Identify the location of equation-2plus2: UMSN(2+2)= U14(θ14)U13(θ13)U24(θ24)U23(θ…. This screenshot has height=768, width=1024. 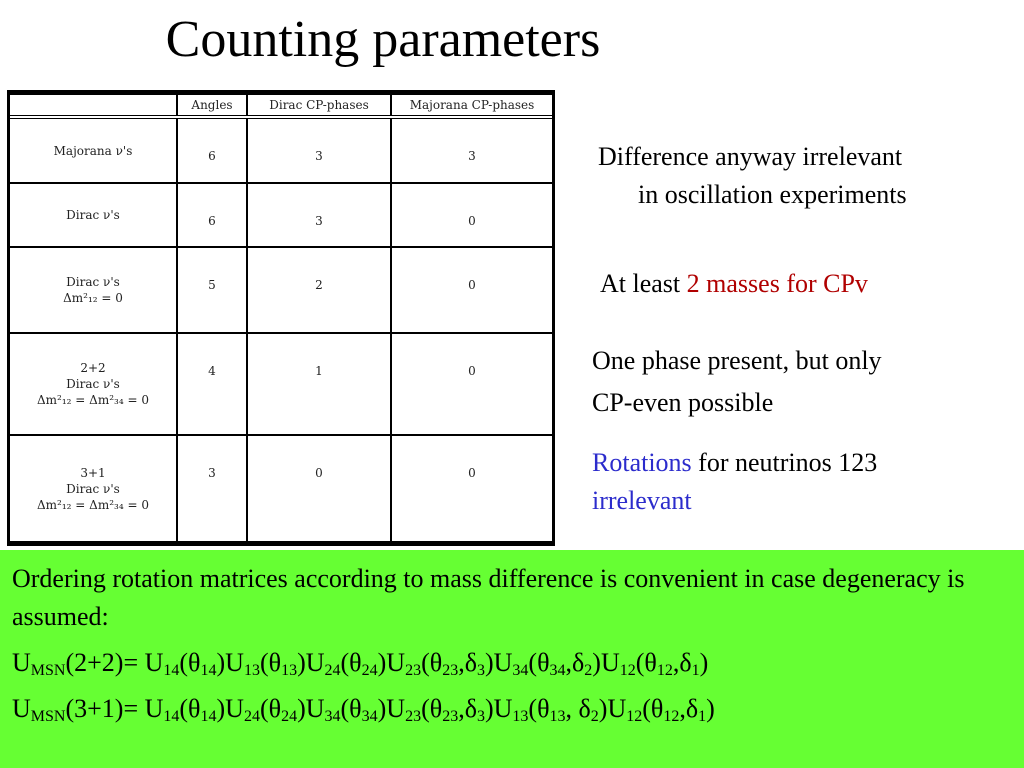
(360, 663).